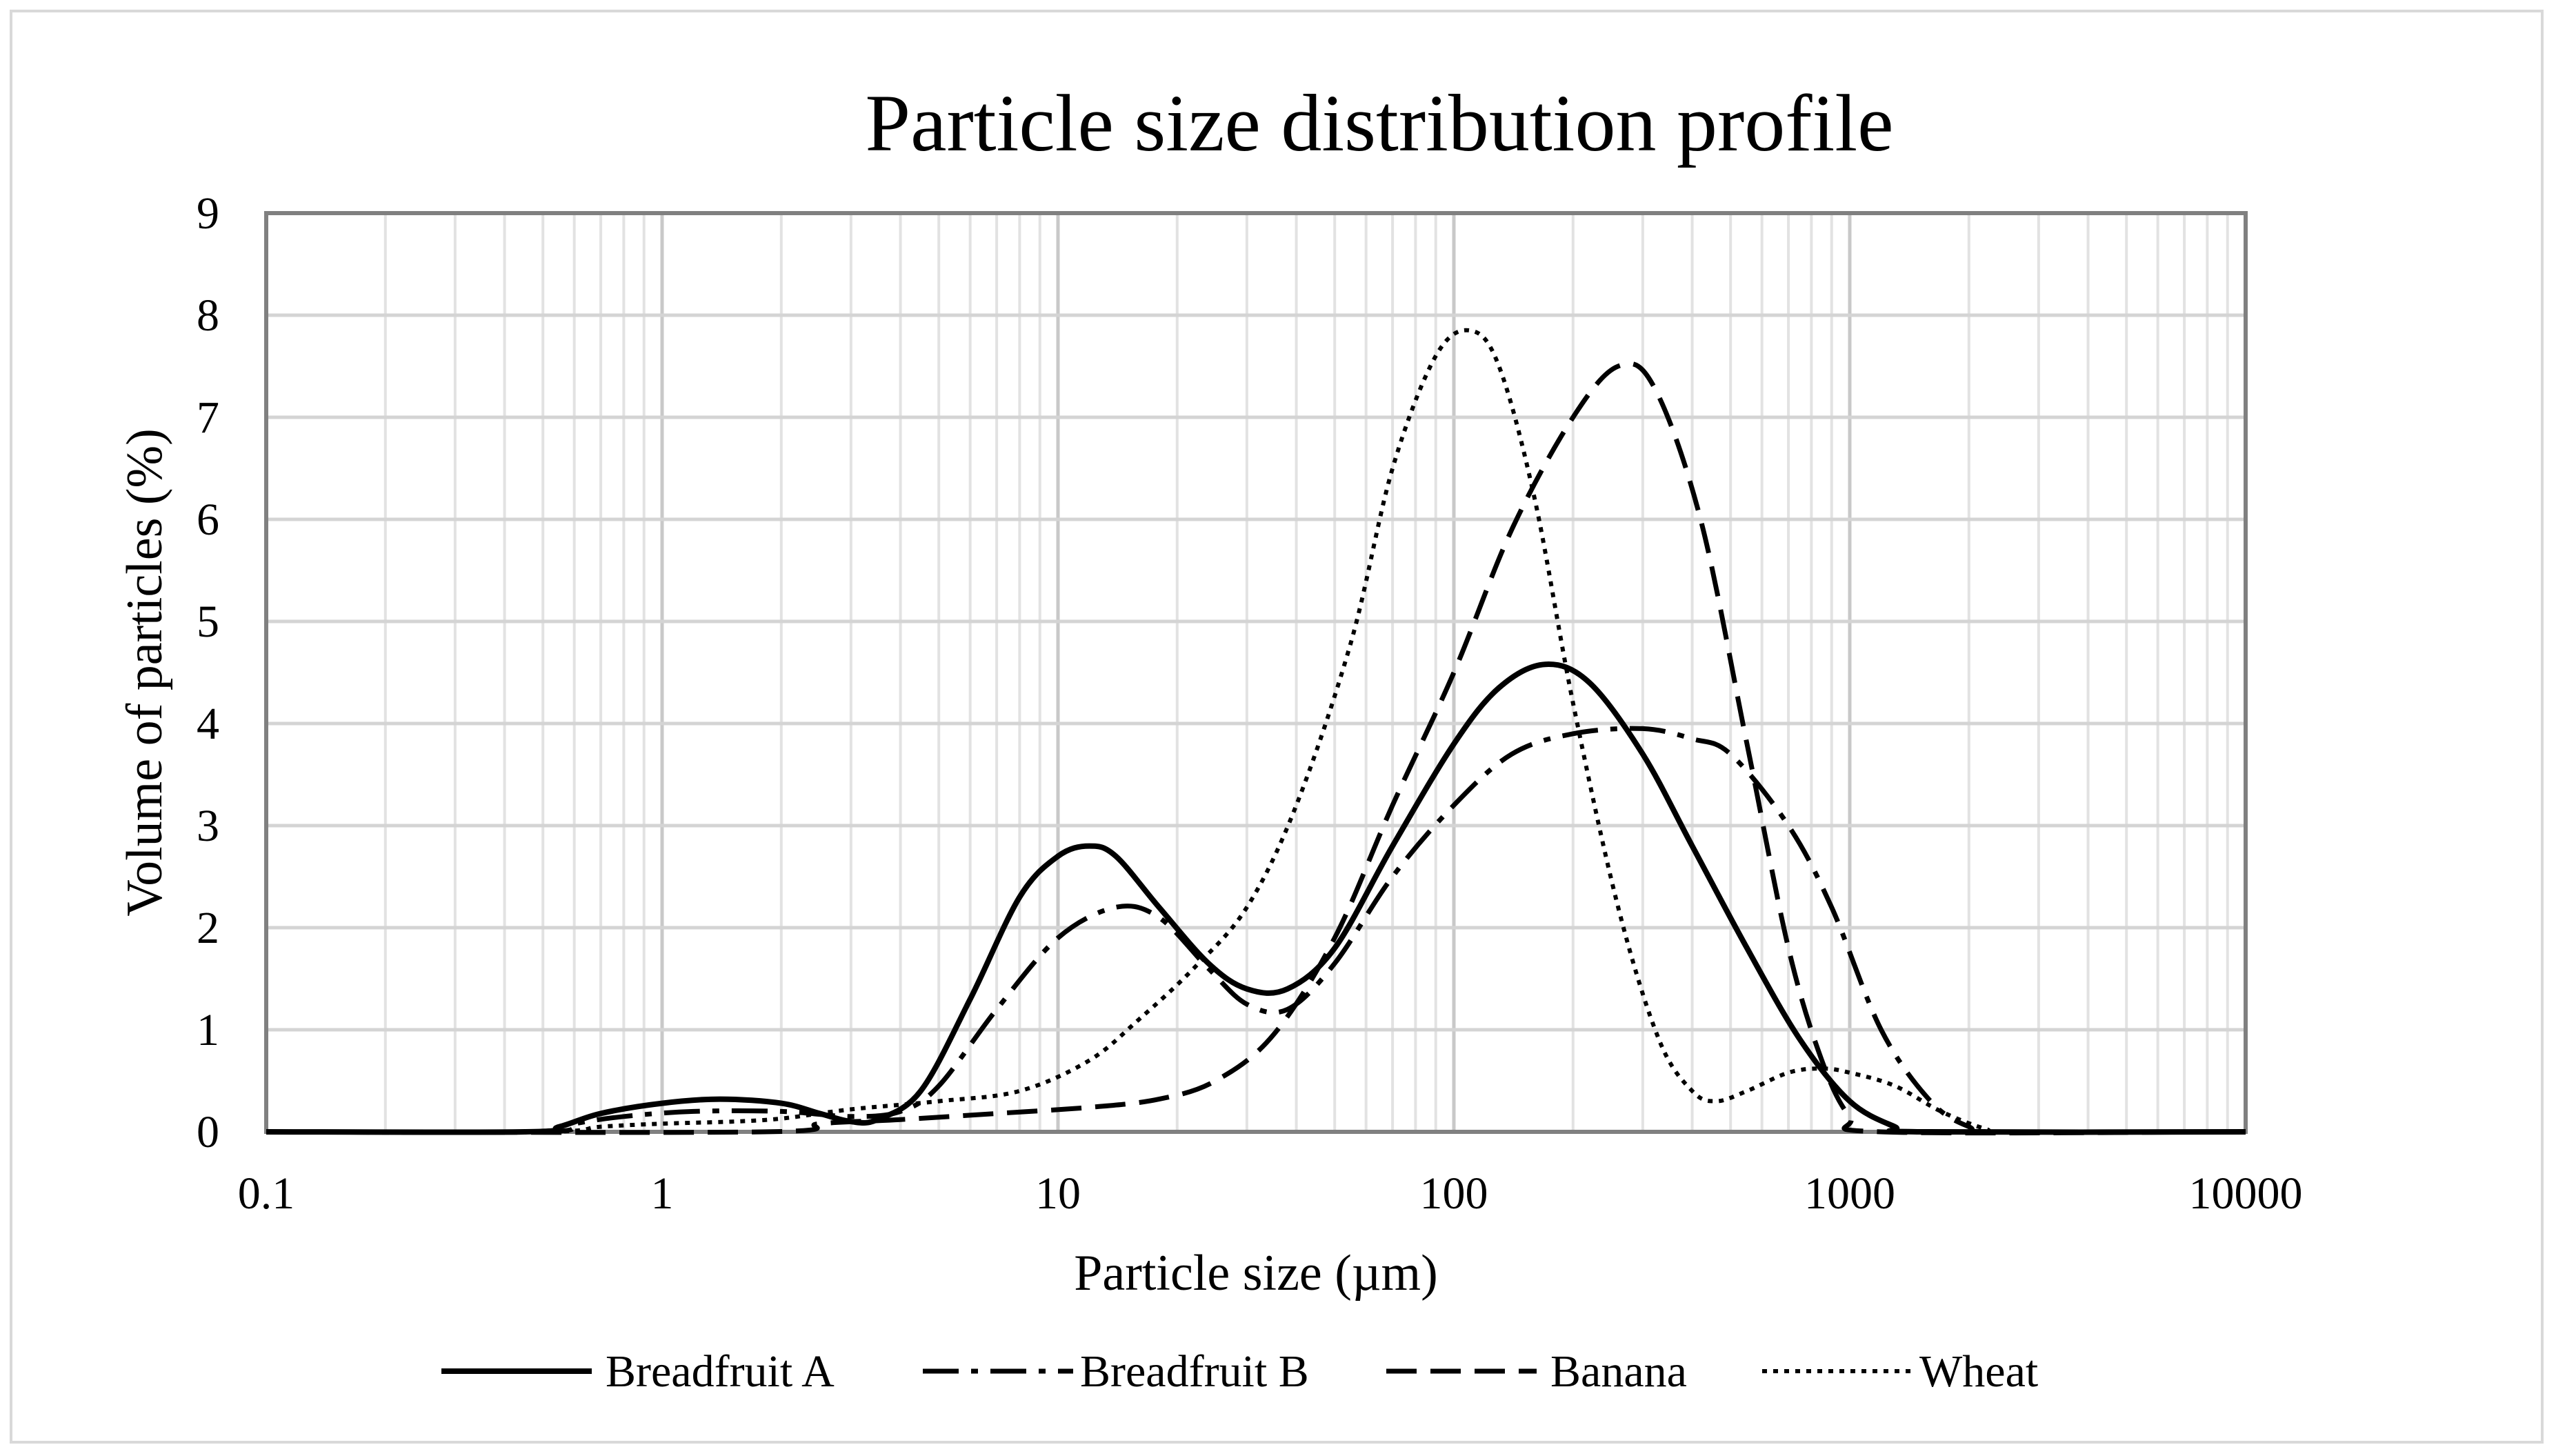  I want to click on y-tick-label: 7, so click(208, 417).